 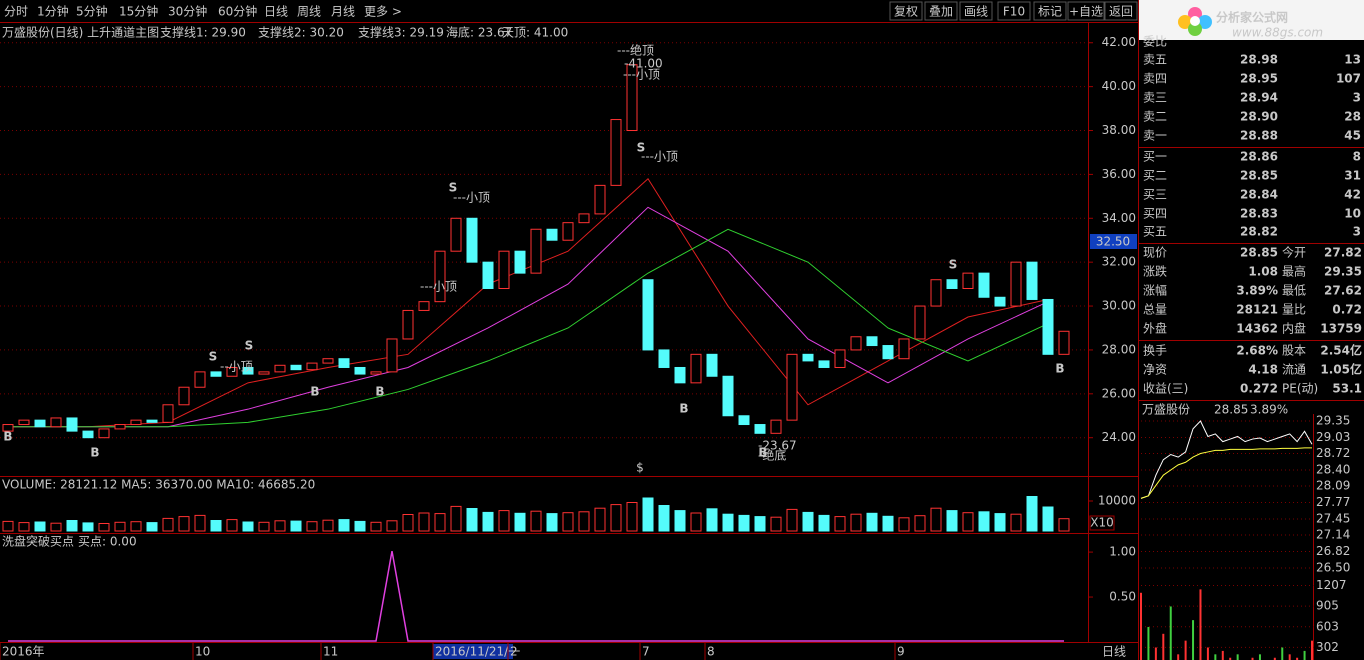 I want to click on period-tab: 分时, so click(x=16, y=12).